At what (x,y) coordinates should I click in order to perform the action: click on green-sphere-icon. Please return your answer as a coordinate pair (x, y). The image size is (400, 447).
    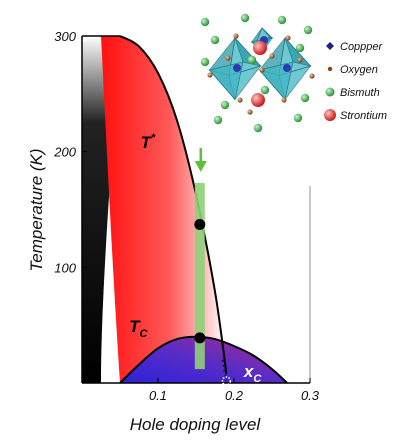
    Looking at the image, I should click on (330, 92).